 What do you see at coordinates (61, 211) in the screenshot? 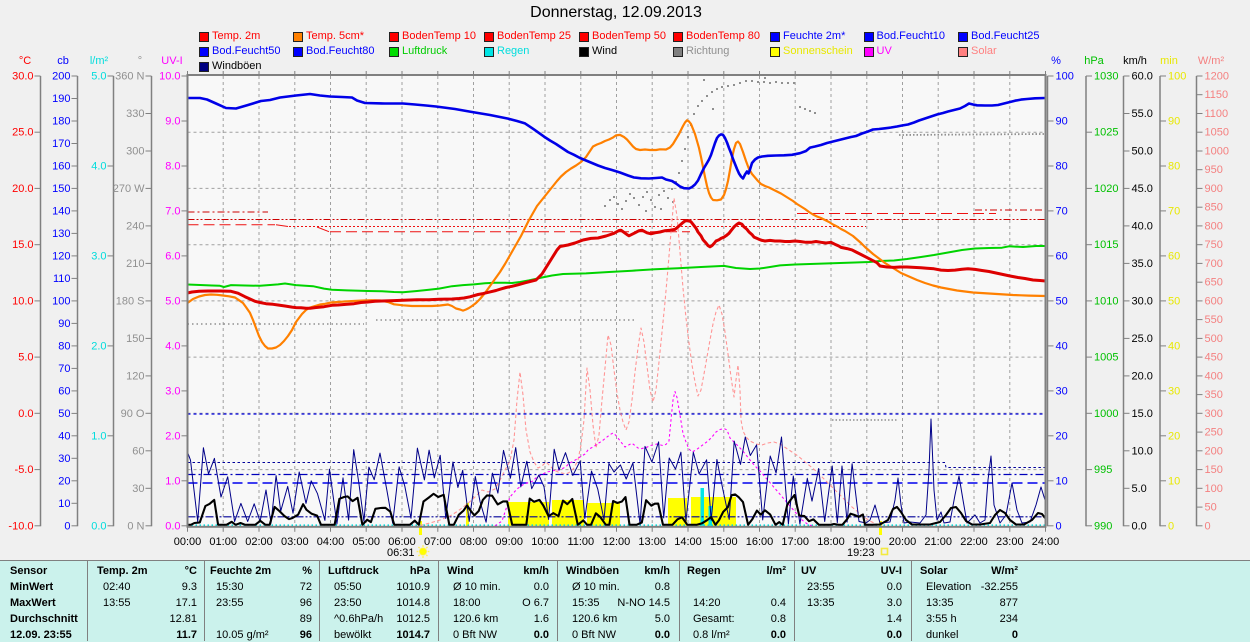
I see `svg-text: 140` at bounding box center [61, 211].